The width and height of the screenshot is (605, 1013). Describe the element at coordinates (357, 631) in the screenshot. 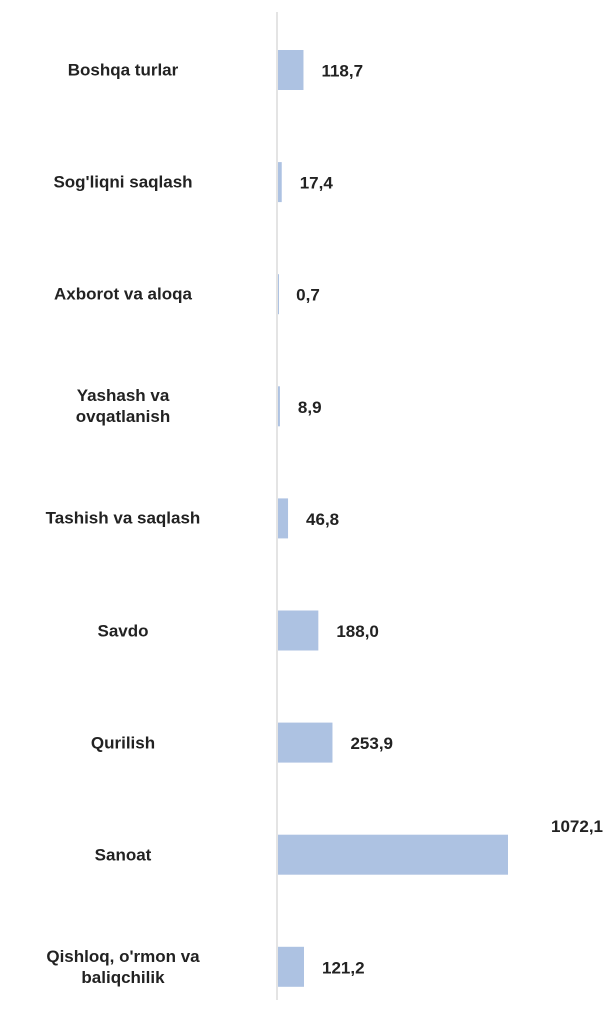

I see `value-label: 188,0` at that location.